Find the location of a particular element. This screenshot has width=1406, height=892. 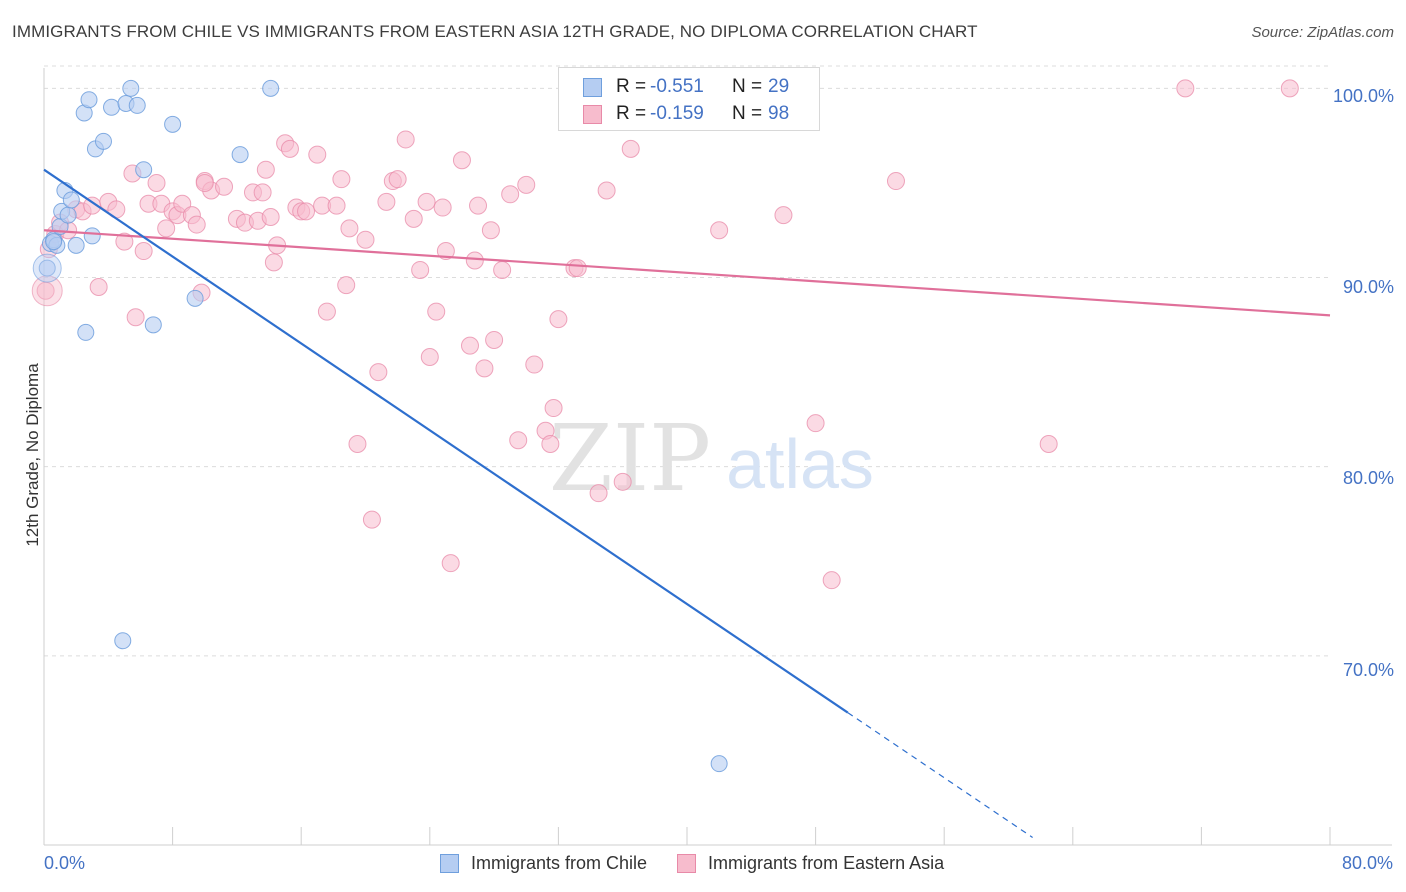

trend-line-chile-extrapolated is located at coordinates (940, 775).